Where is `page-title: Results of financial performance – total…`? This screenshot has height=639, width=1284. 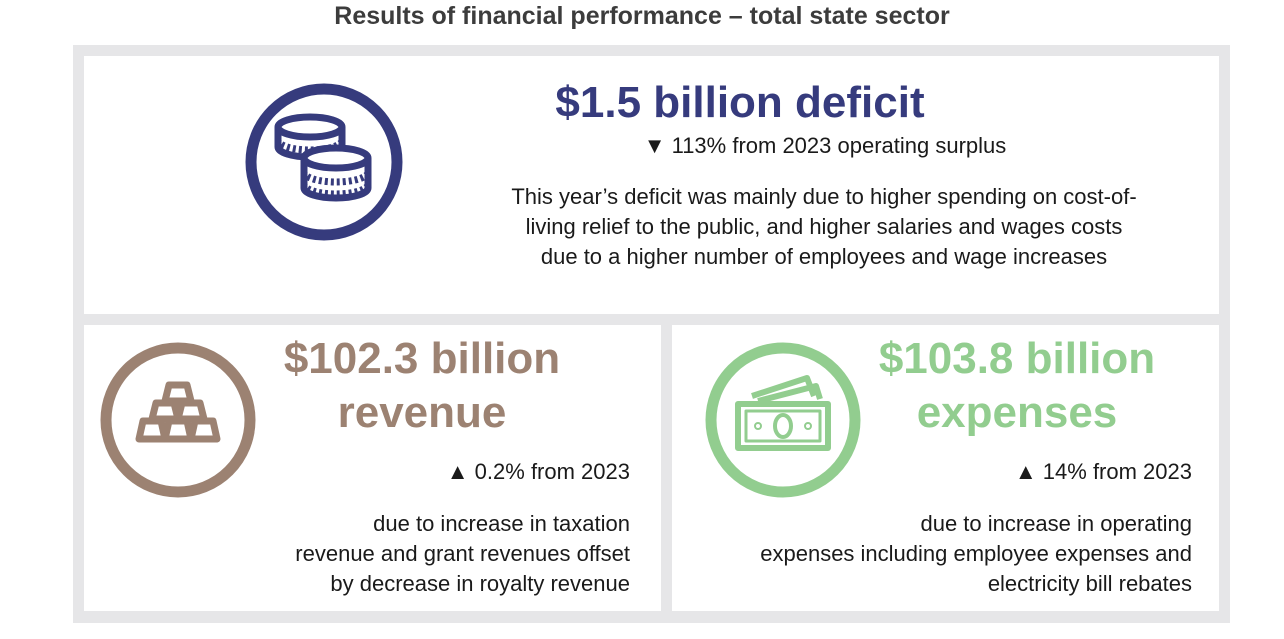 page-title: Results of financial performance – total… is located at coordinates (642, 16).